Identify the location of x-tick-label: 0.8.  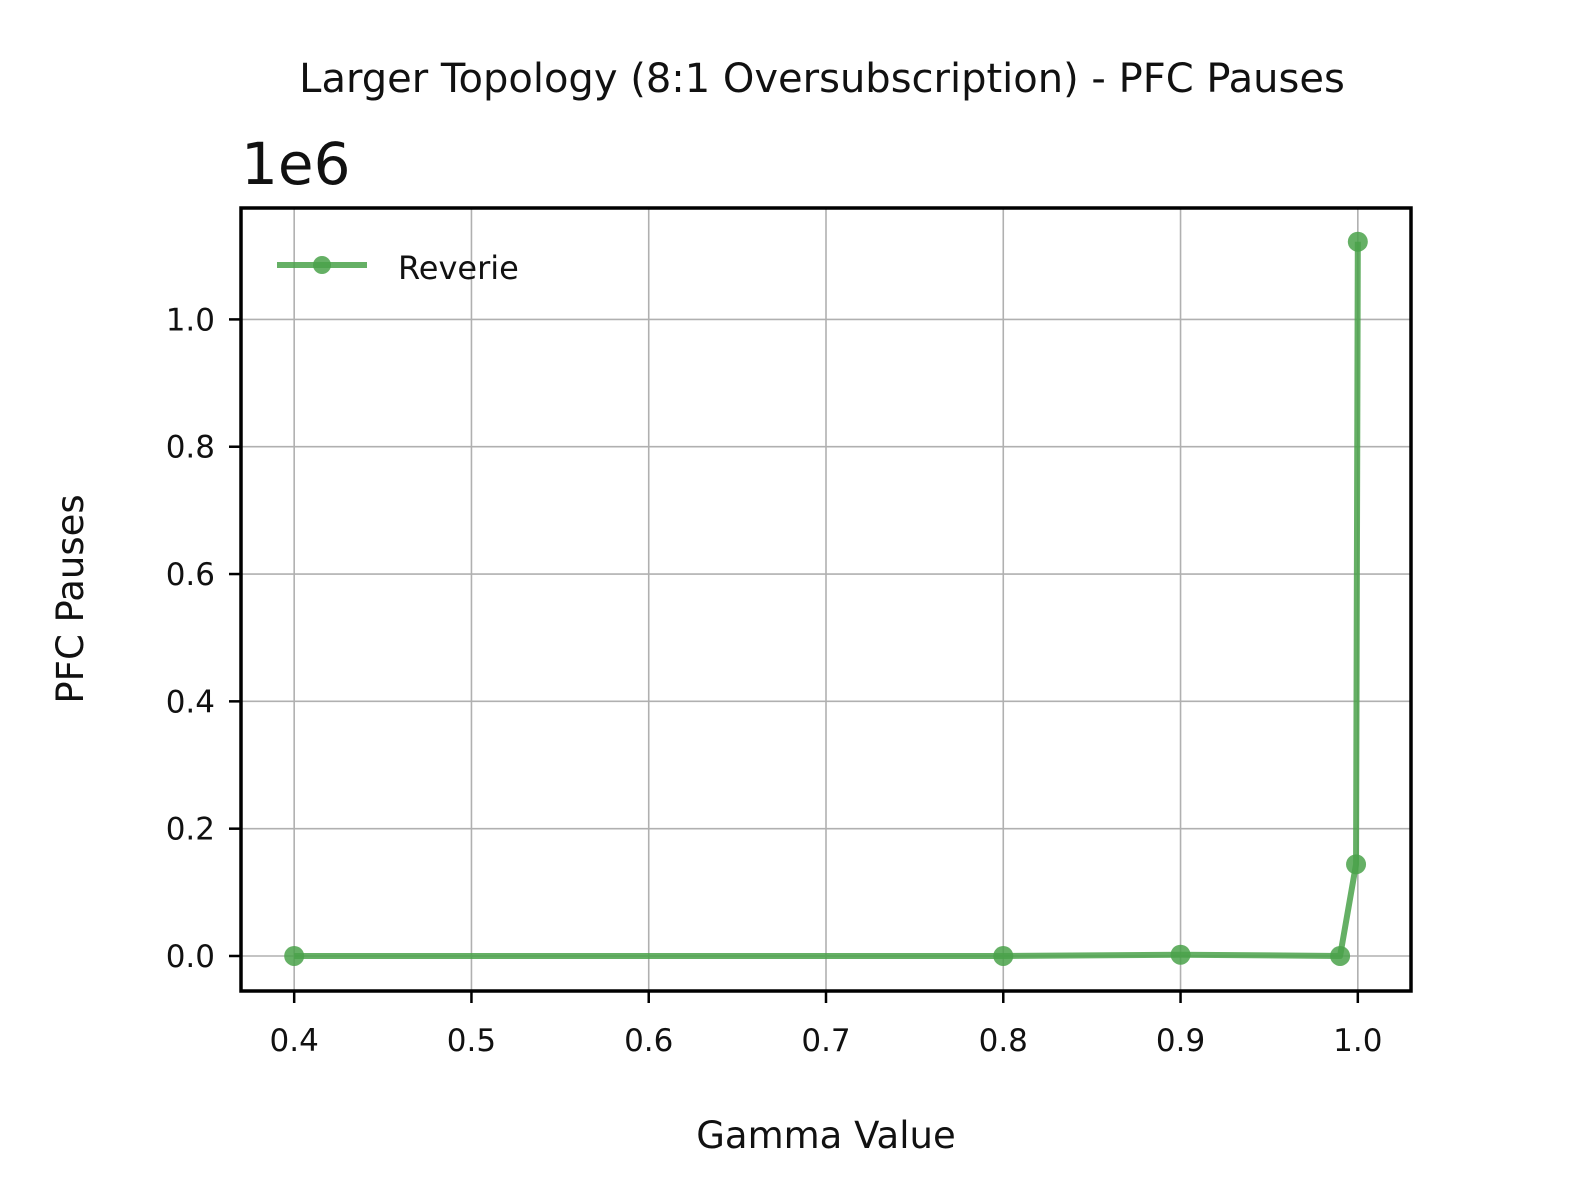
(1003, 1041).